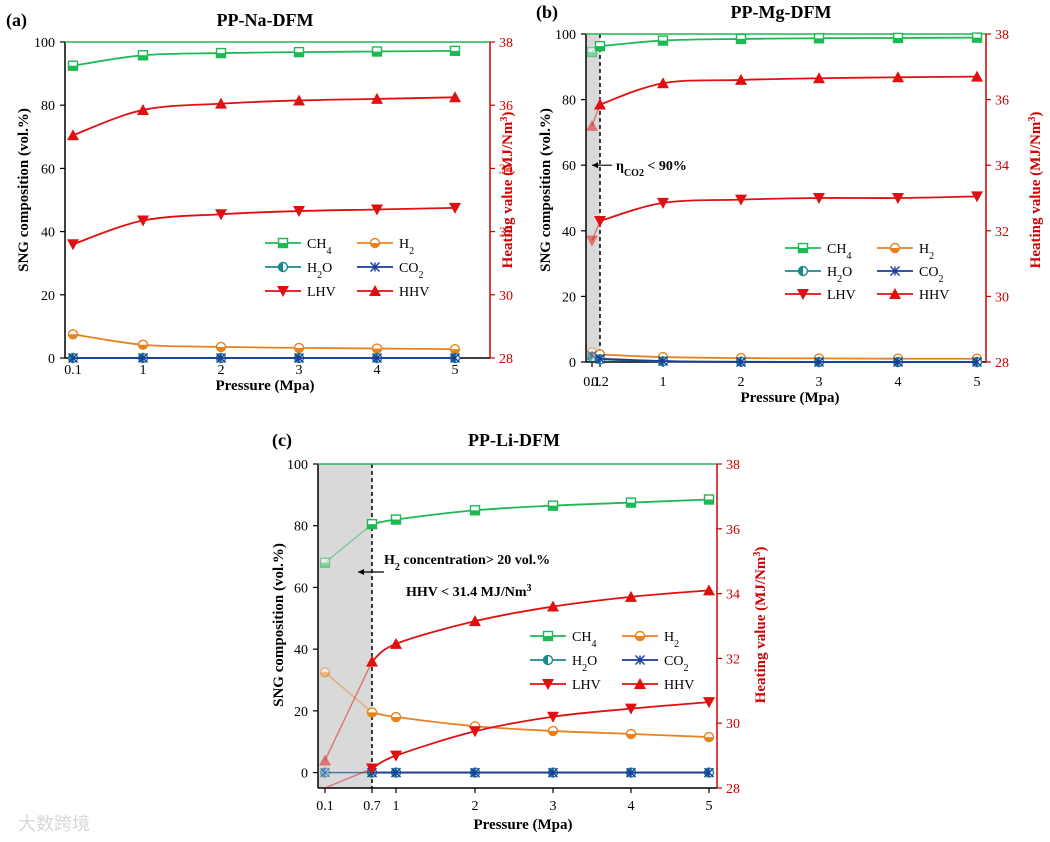  What do you see at coordinates (761, 625) in the screenshot?
I see `panel-c-y2label: Heating value (MJ/Nm3)` at bounding box center [761, 625].